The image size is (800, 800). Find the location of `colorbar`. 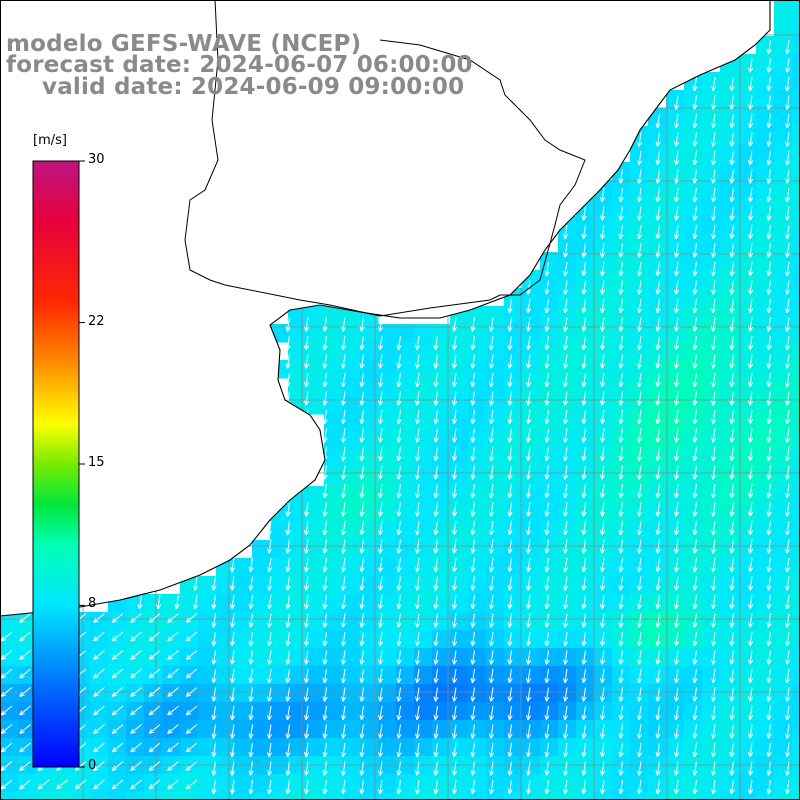

colorbar is located at coordinates (58, 464).